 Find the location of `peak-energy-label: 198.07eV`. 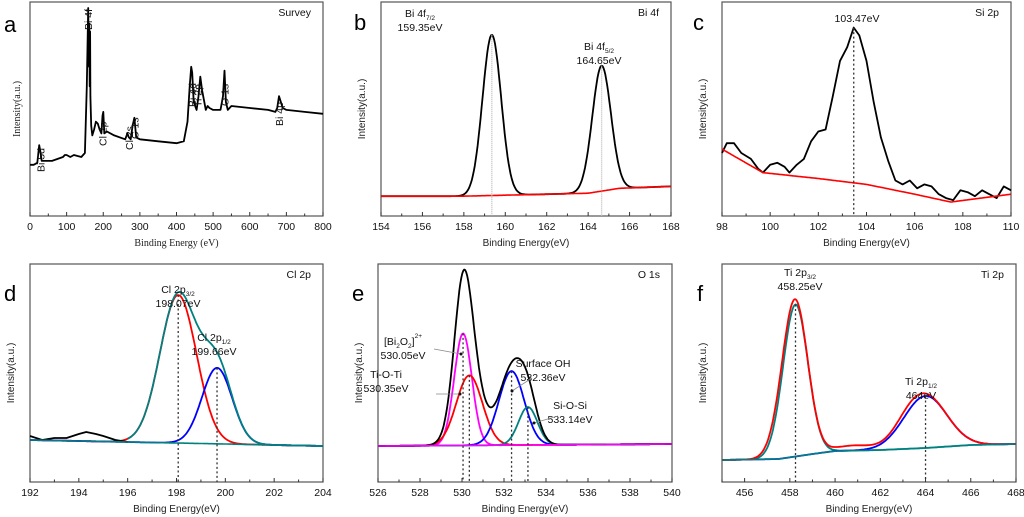

peak-energy-label: 198.07eV is located at coordinates (178, 304).